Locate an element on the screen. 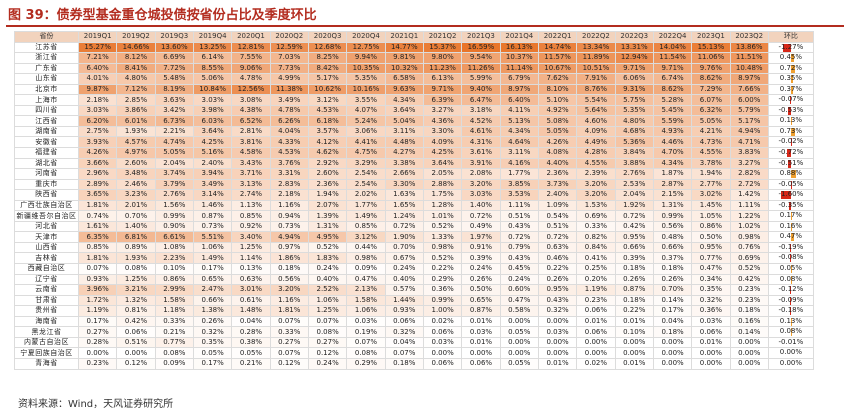 The width and height of the screenshot is (850, 412). change-cell: 0.73% is located at coordinates (790, 131).